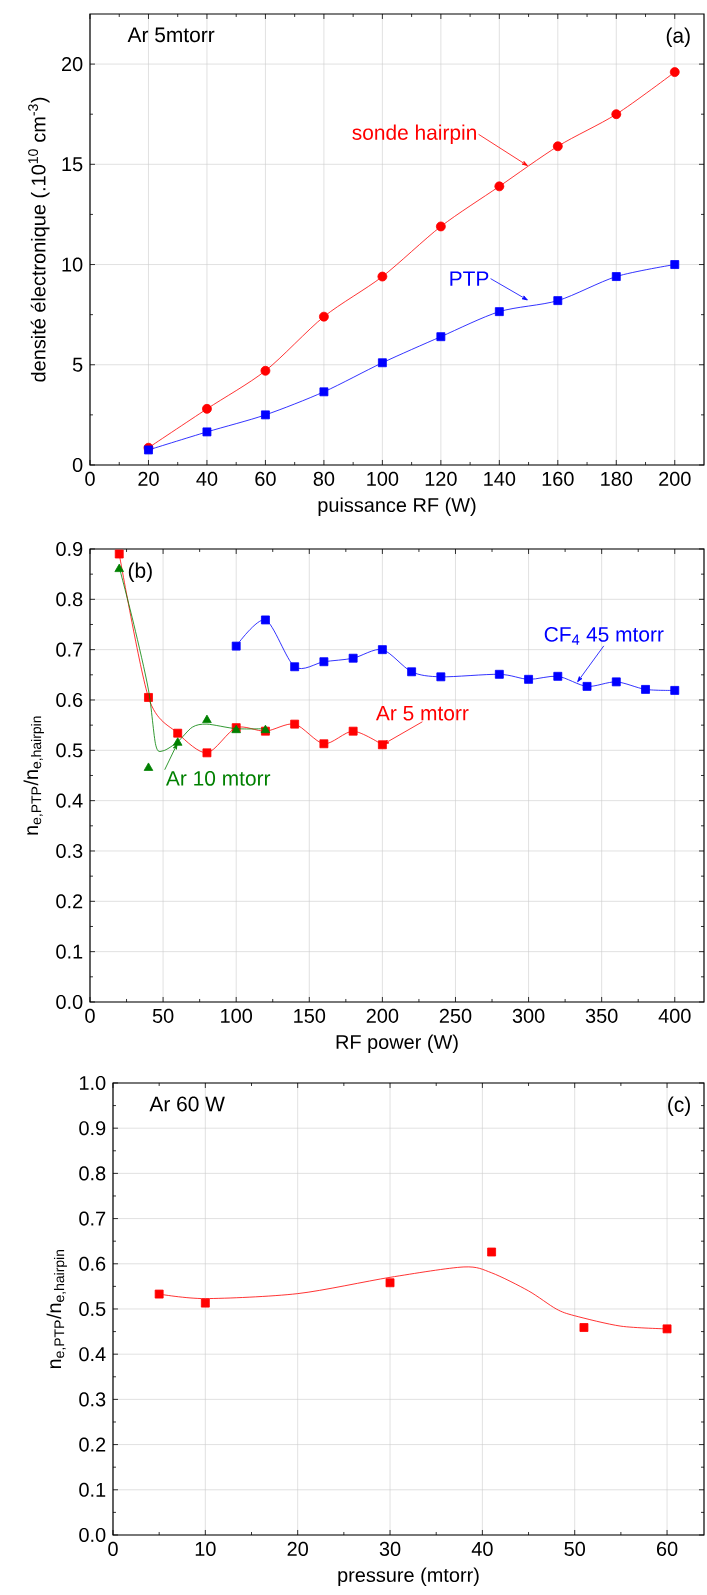 The height and width of the screenshot is (1595, 707). Describe the element at coordinates (558, 478) in the screenshot. I see `x-tick-label: 160` at that location.